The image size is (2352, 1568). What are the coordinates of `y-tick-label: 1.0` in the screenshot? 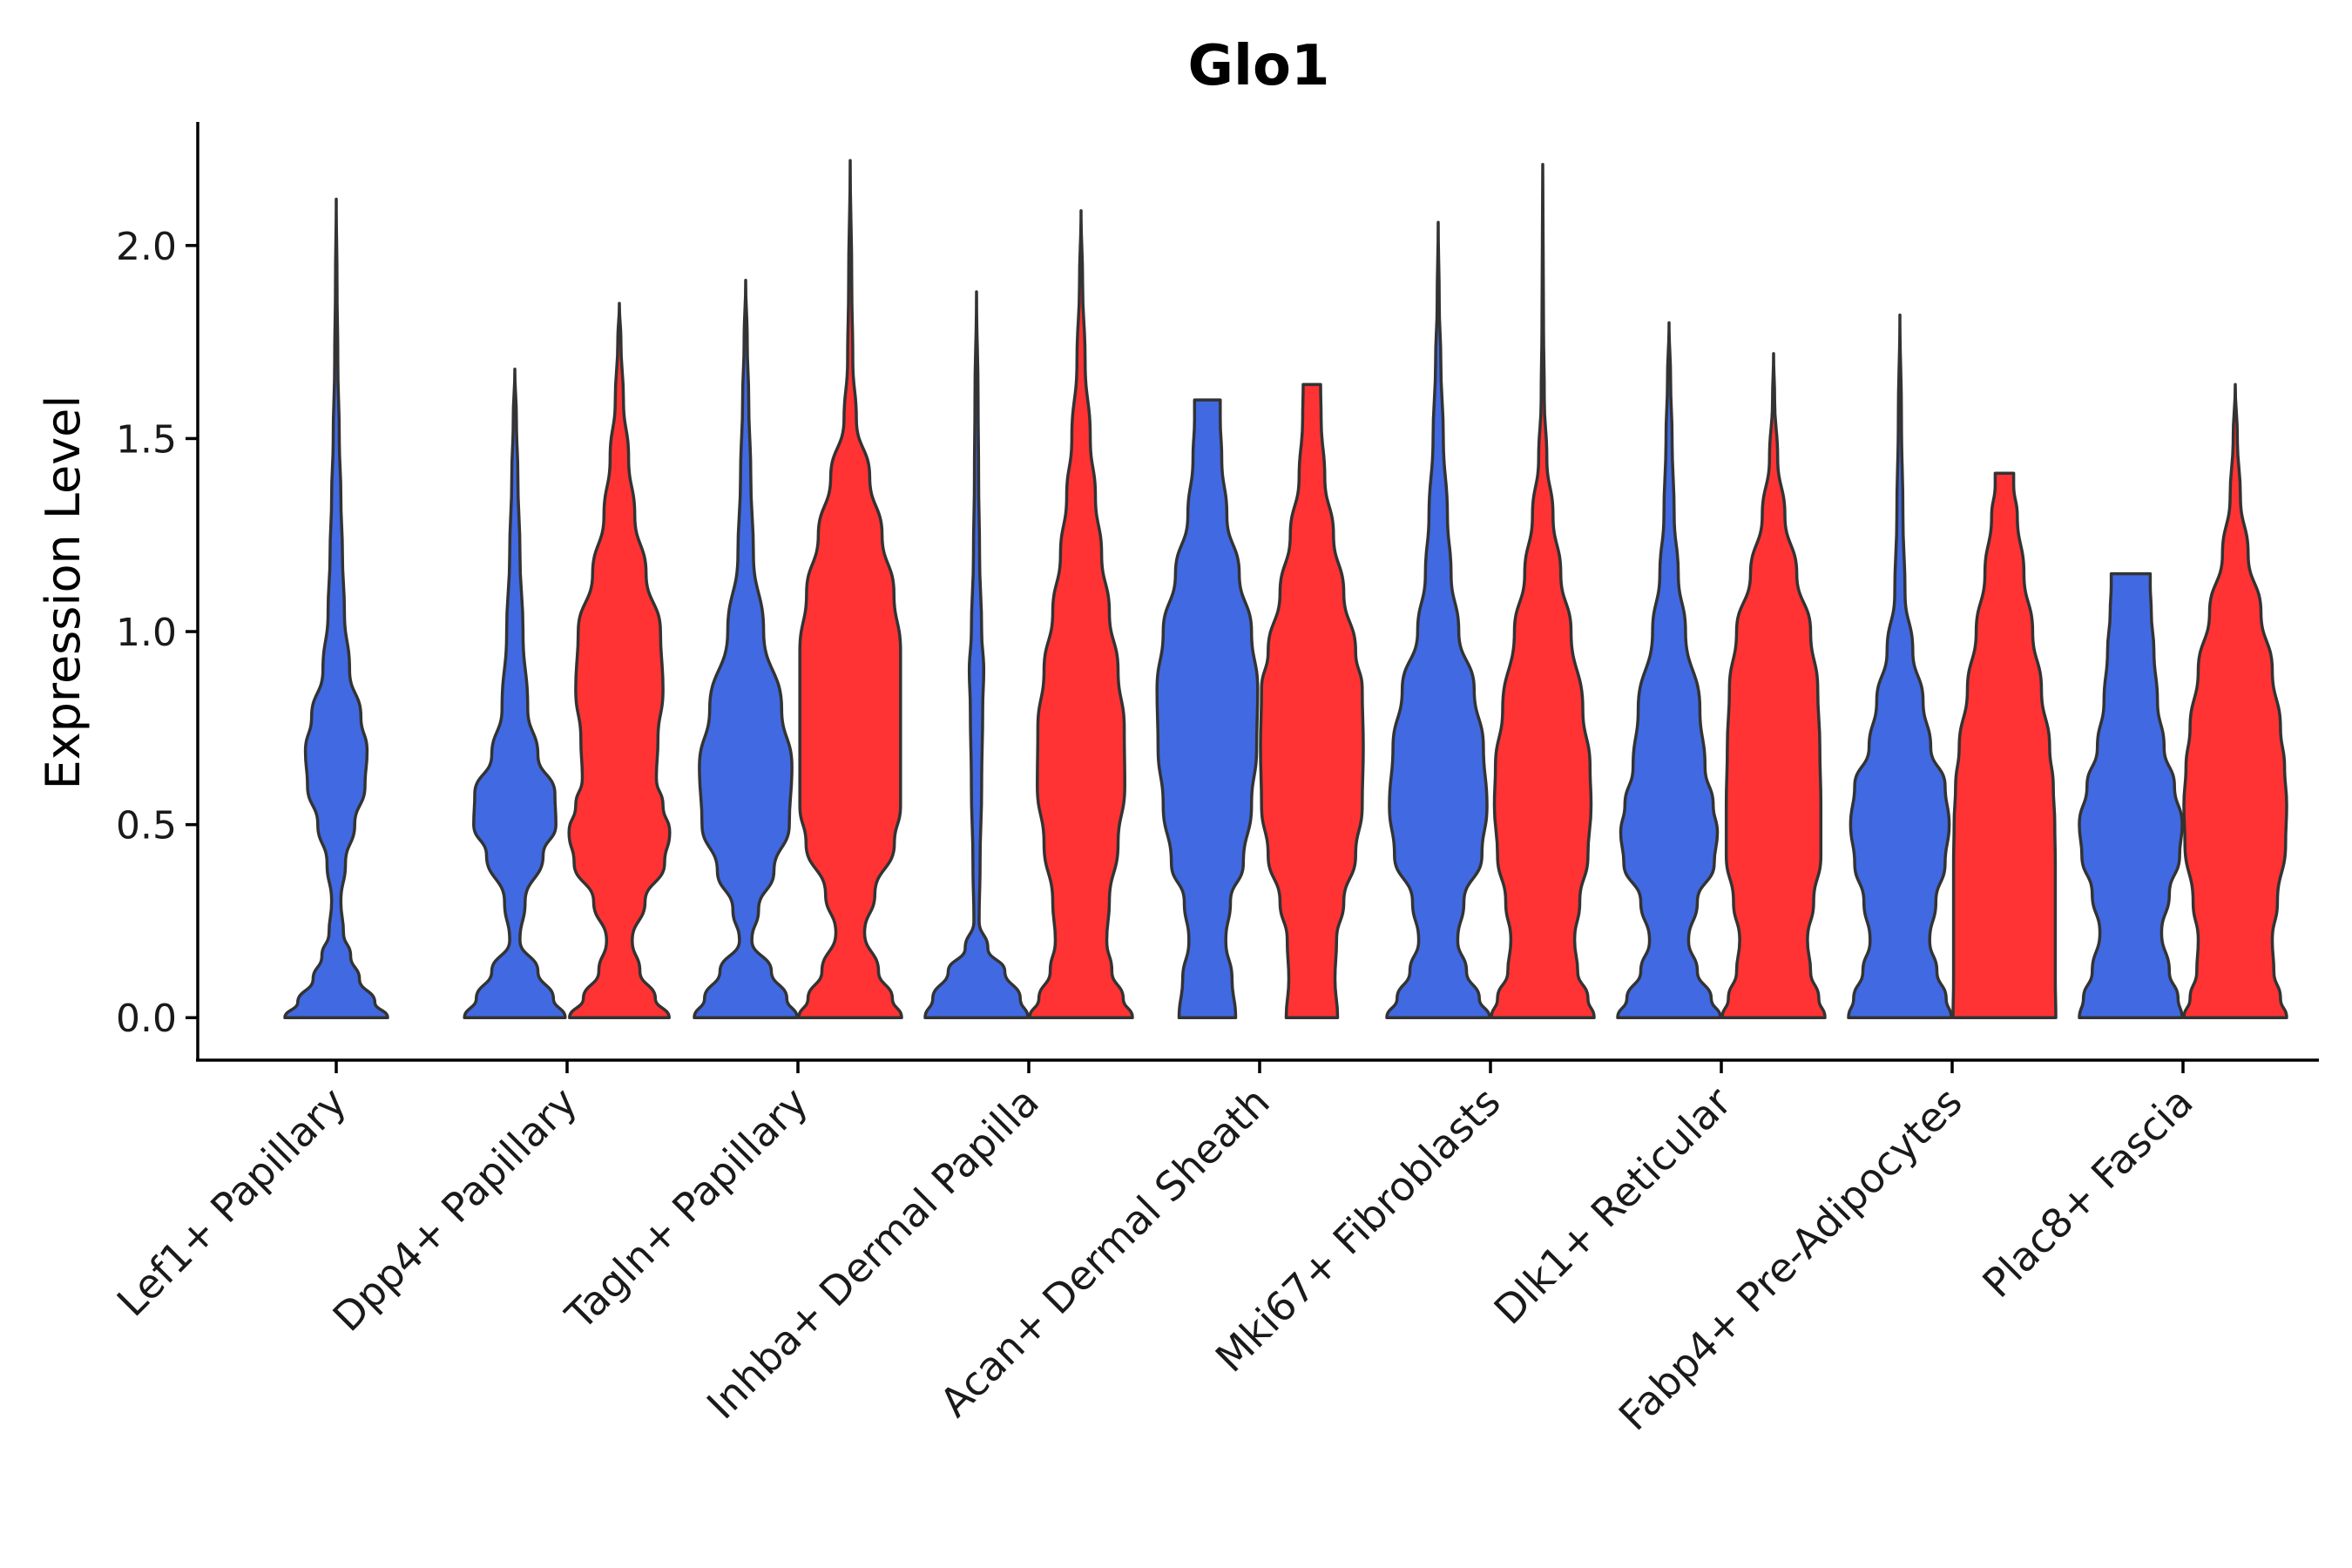 It's located at (146, 633).